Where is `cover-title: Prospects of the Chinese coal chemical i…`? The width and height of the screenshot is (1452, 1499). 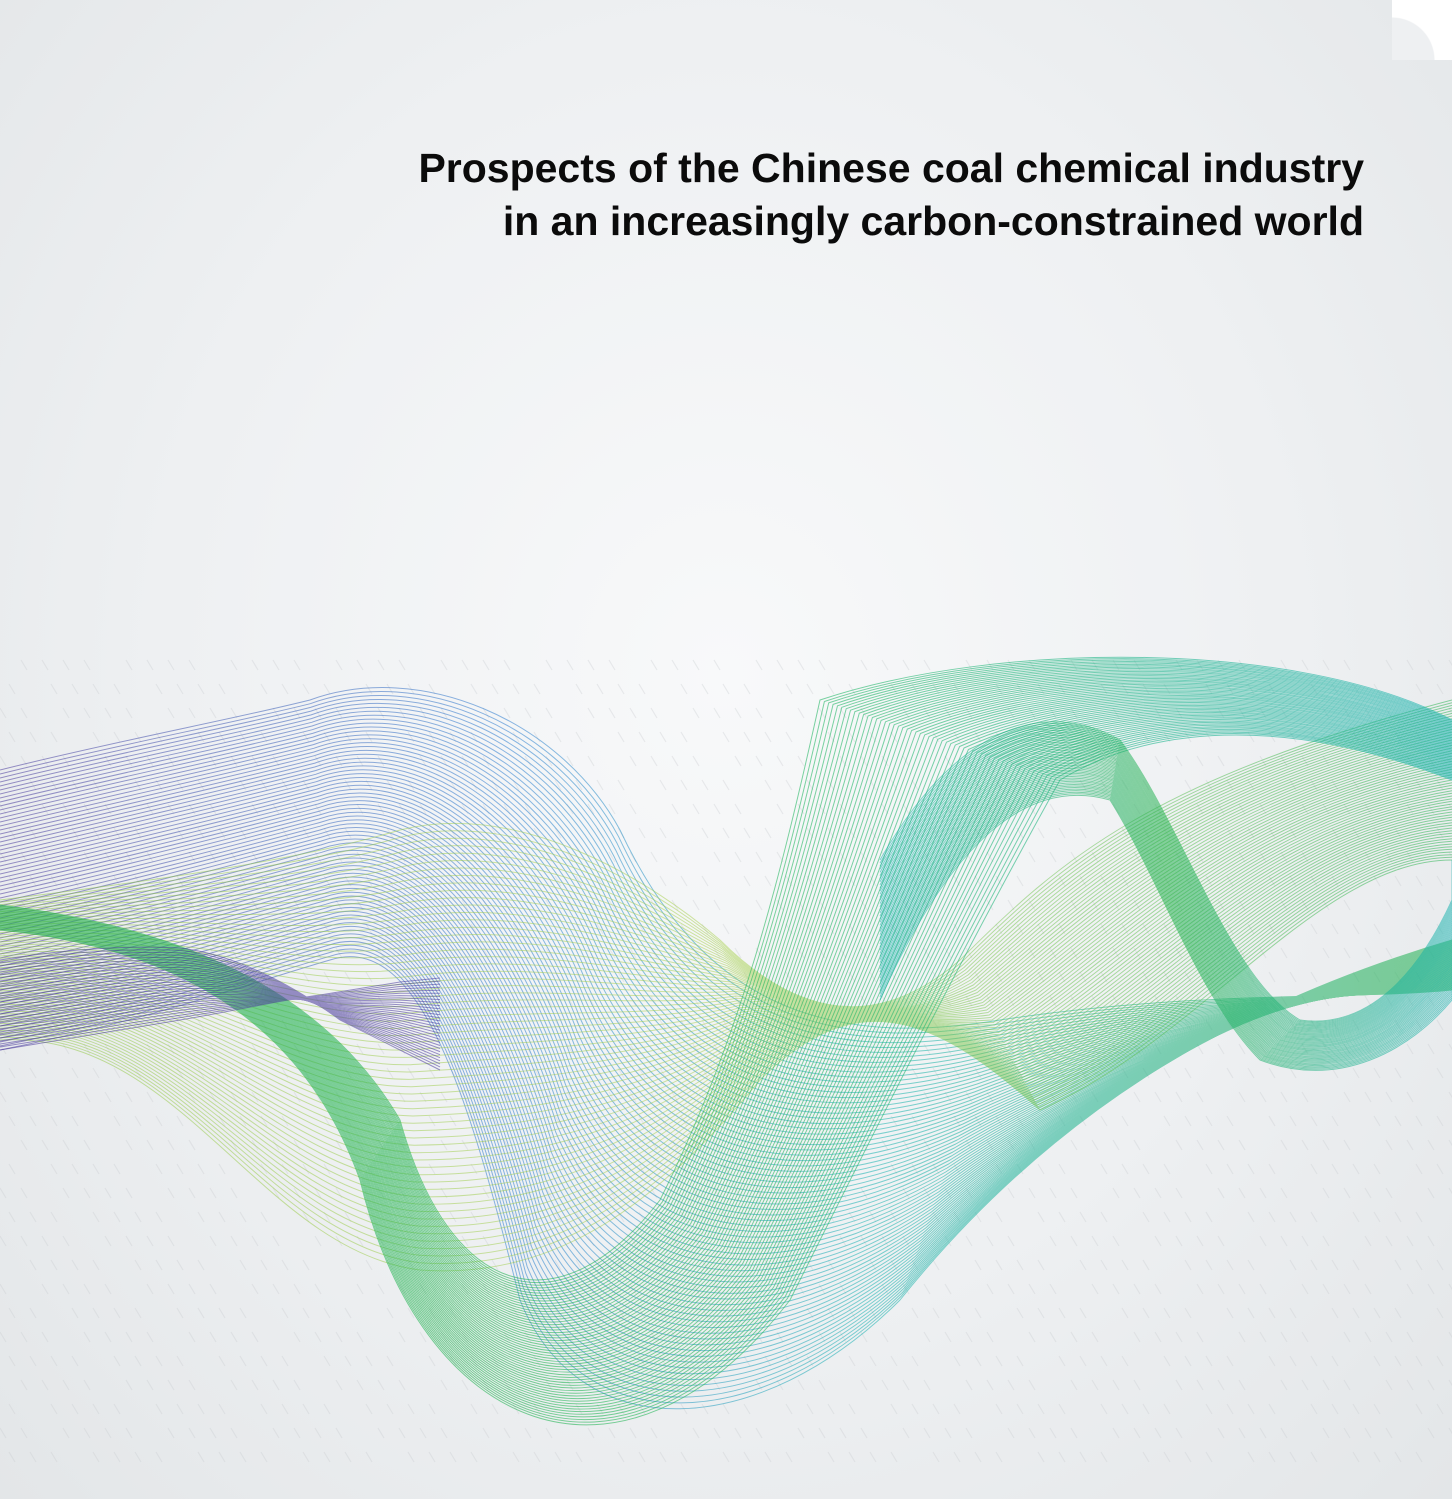
cover-title: Prospects of the Chinese coal chemical i… is located at coordinates (891, 195).